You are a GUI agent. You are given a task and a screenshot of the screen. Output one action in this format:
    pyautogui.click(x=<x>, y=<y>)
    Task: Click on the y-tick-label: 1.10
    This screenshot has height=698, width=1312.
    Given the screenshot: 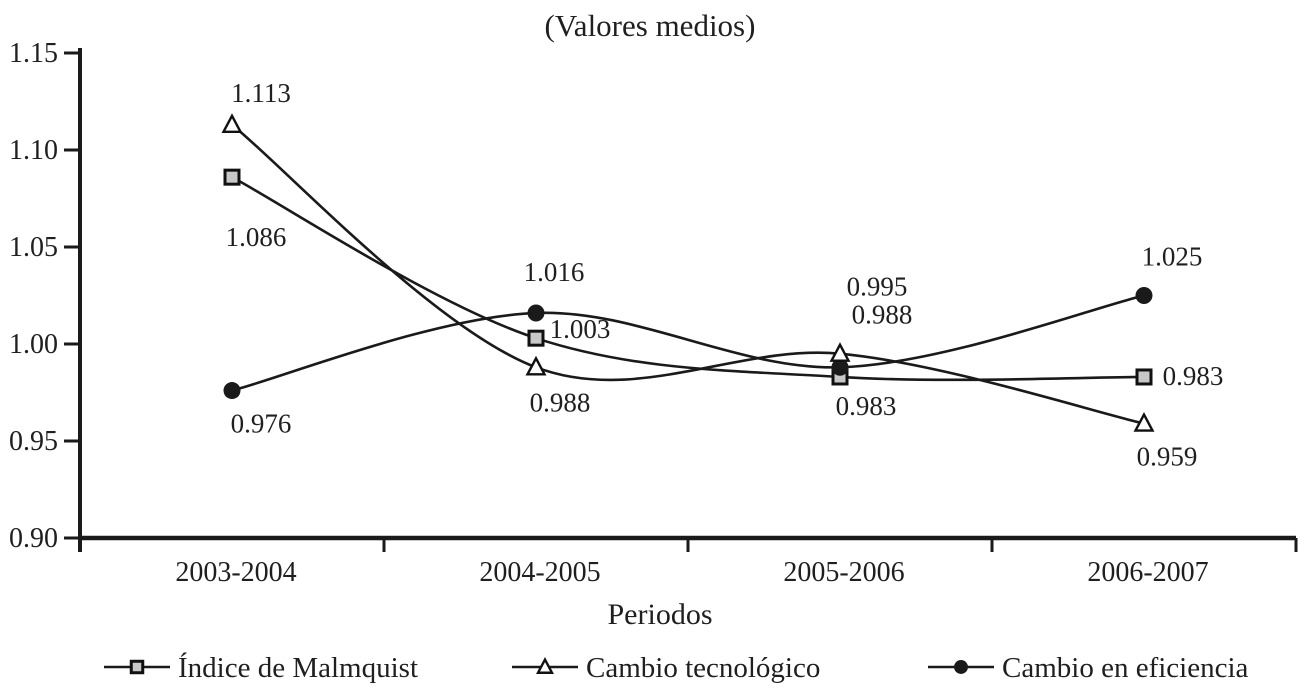 What is the action you would take?
    pyautogui.click(x=33, y=150)
    